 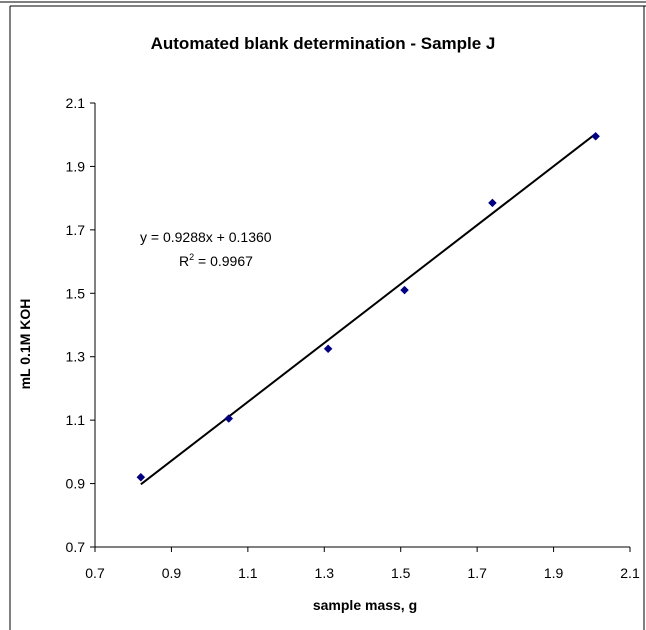 I want to click on y-tick-label: 2.1, so click(x=76, y=103).